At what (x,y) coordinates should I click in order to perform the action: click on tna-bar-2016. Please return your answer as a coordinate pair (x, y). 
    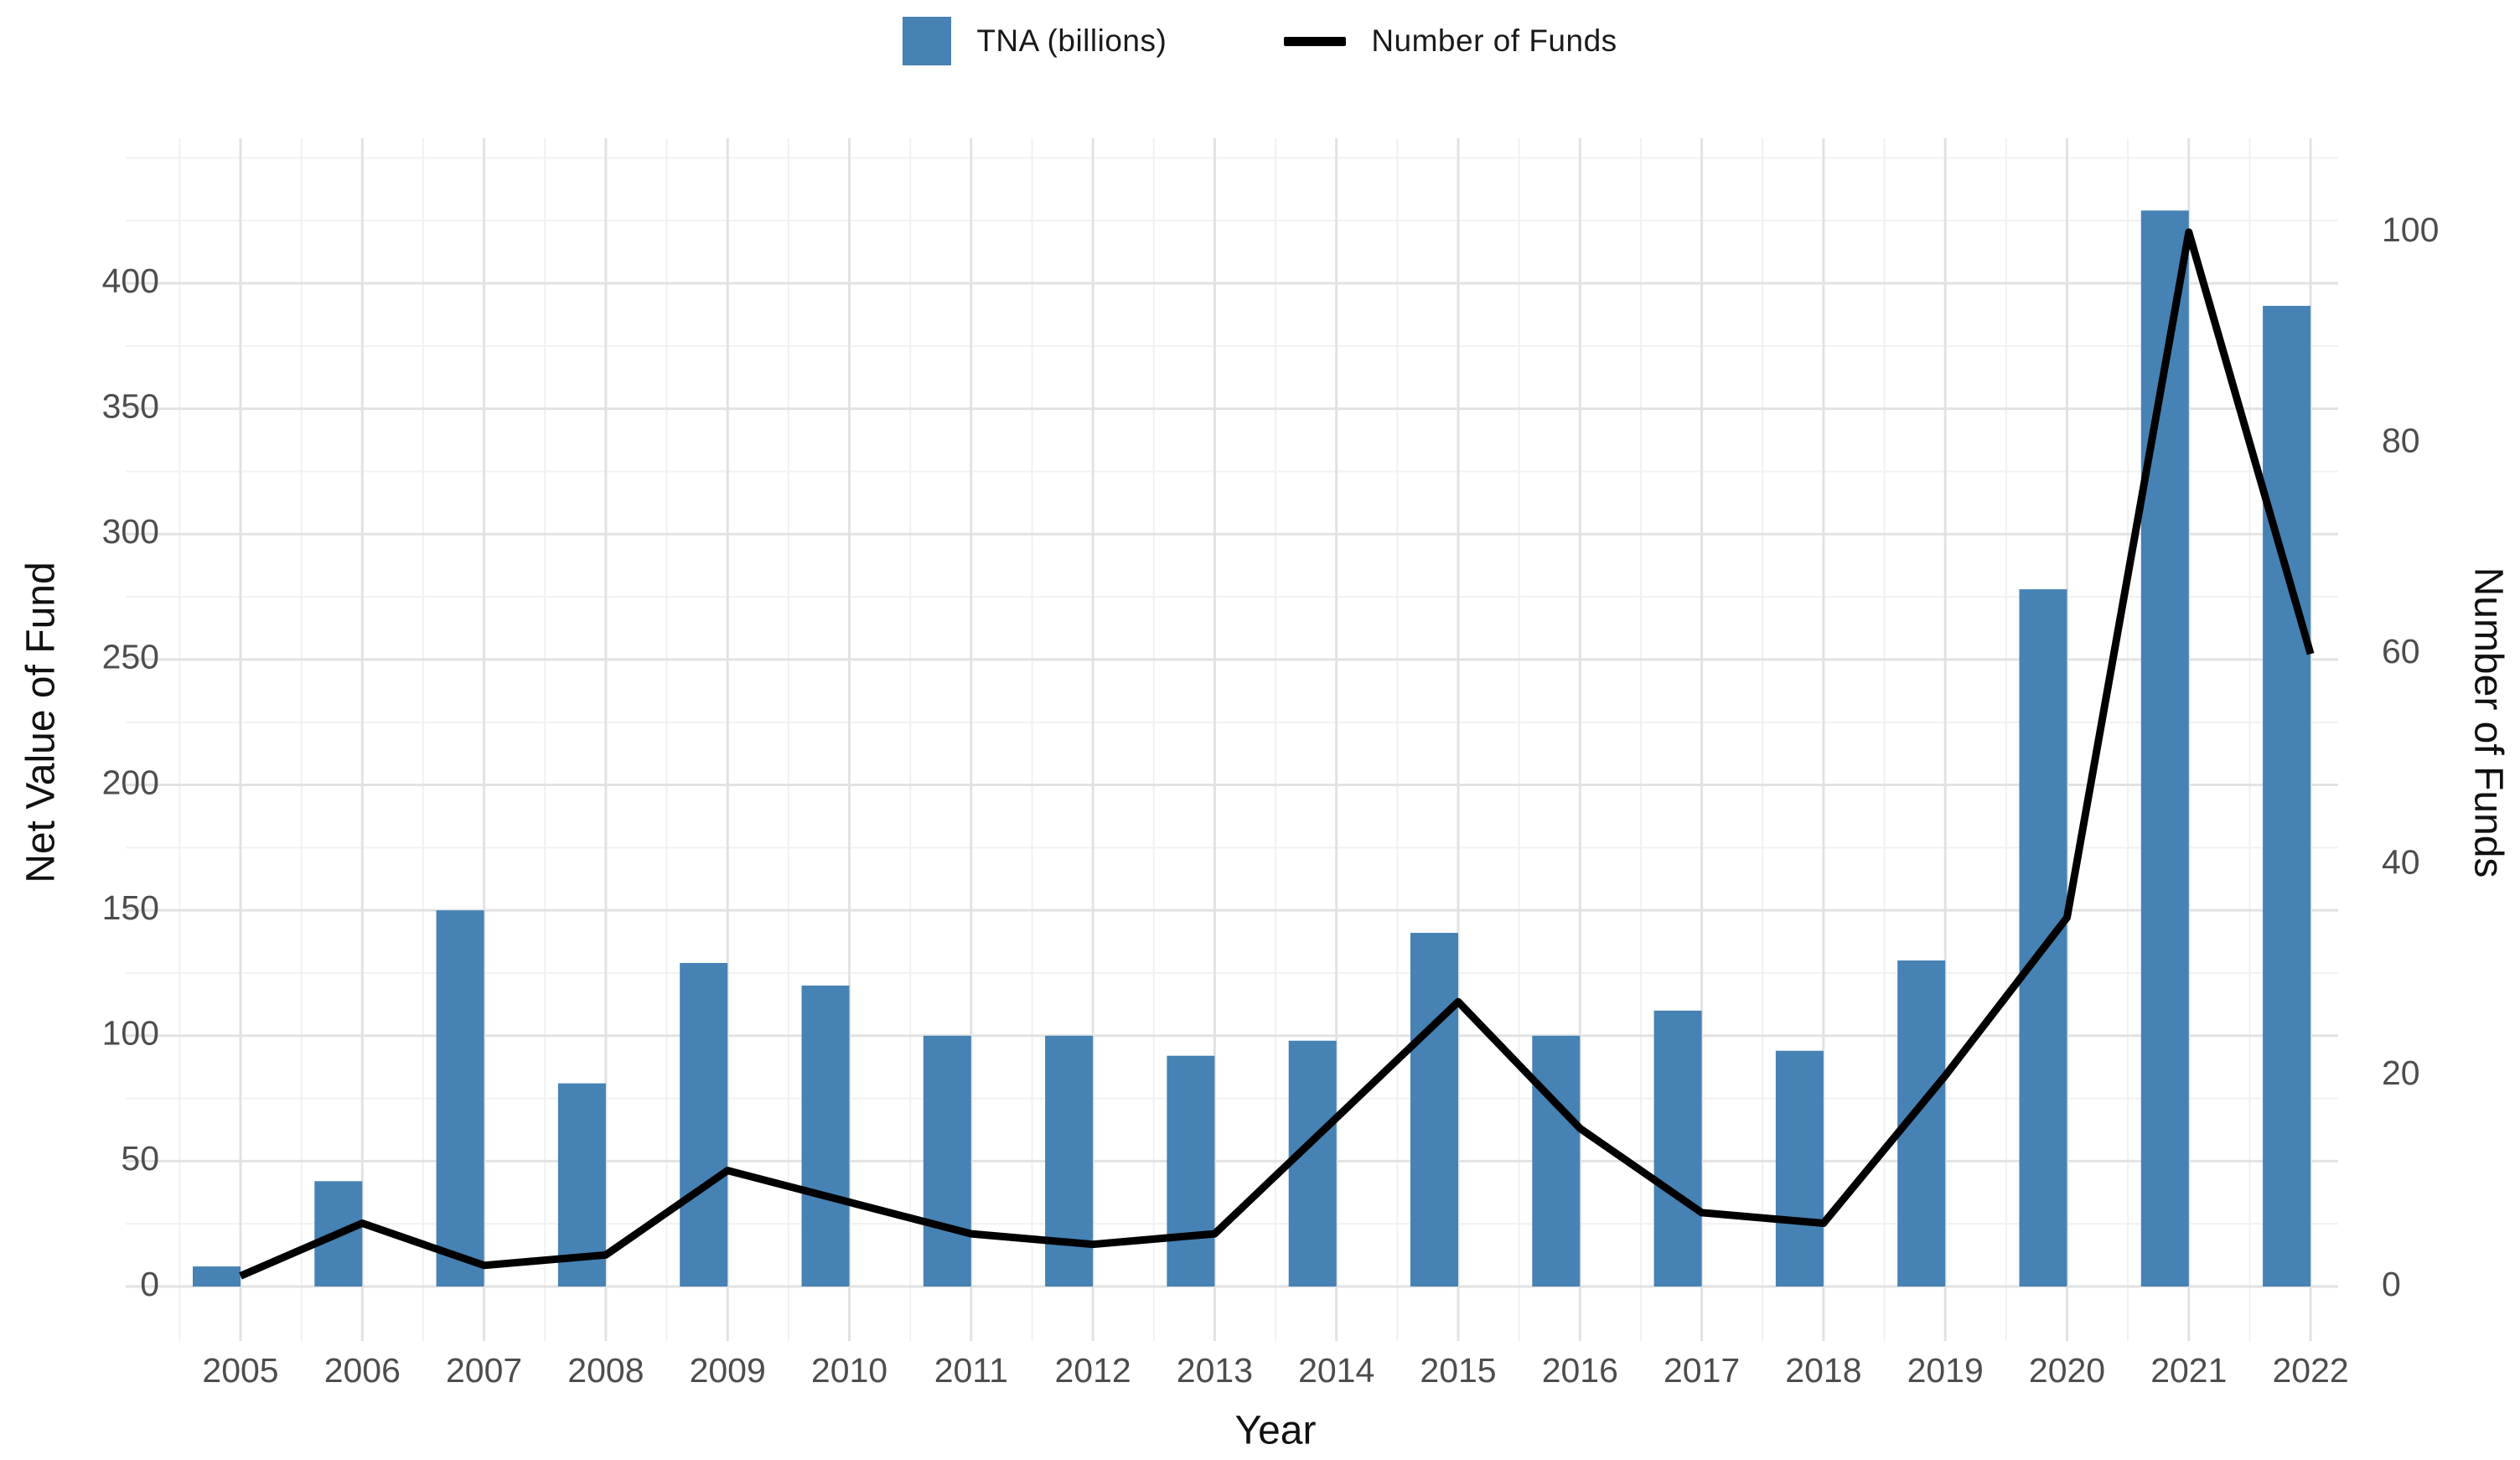
    Looking at the image, I should click on (1556, 1161).